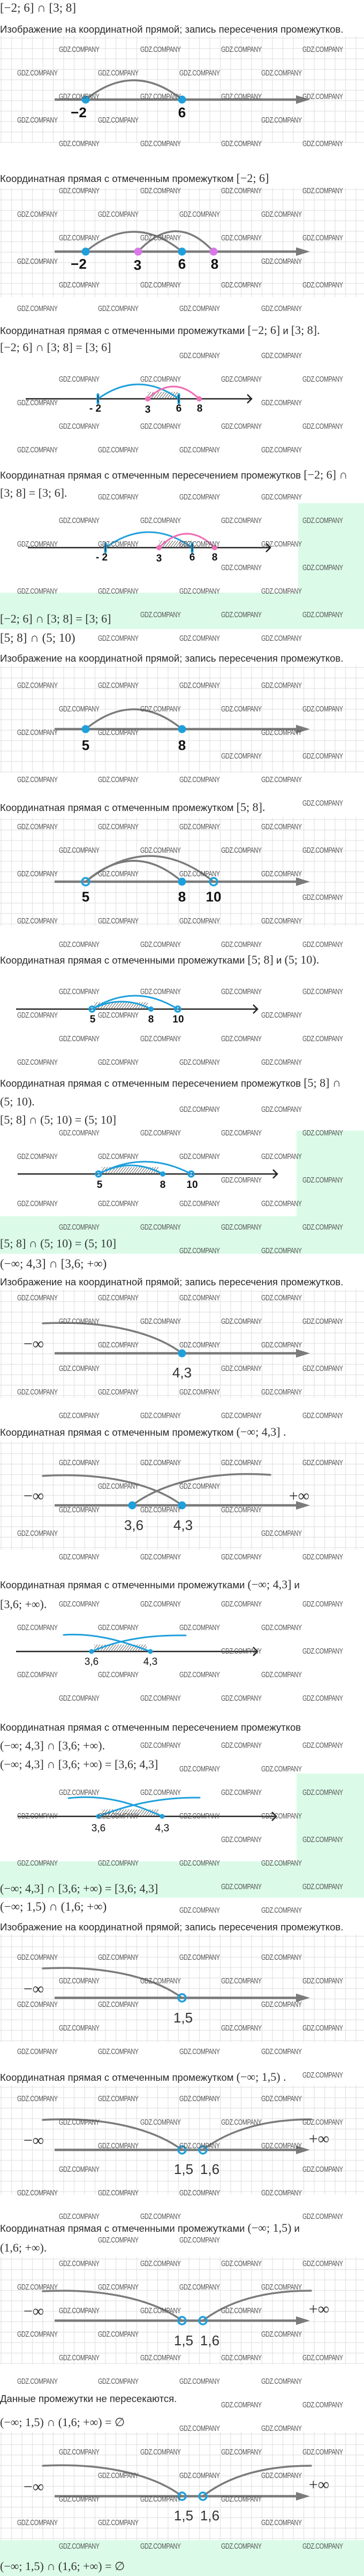 The image size is (364, 2576). I want to click on grid-number-line-diagram: −2 6, so click(182, 89).